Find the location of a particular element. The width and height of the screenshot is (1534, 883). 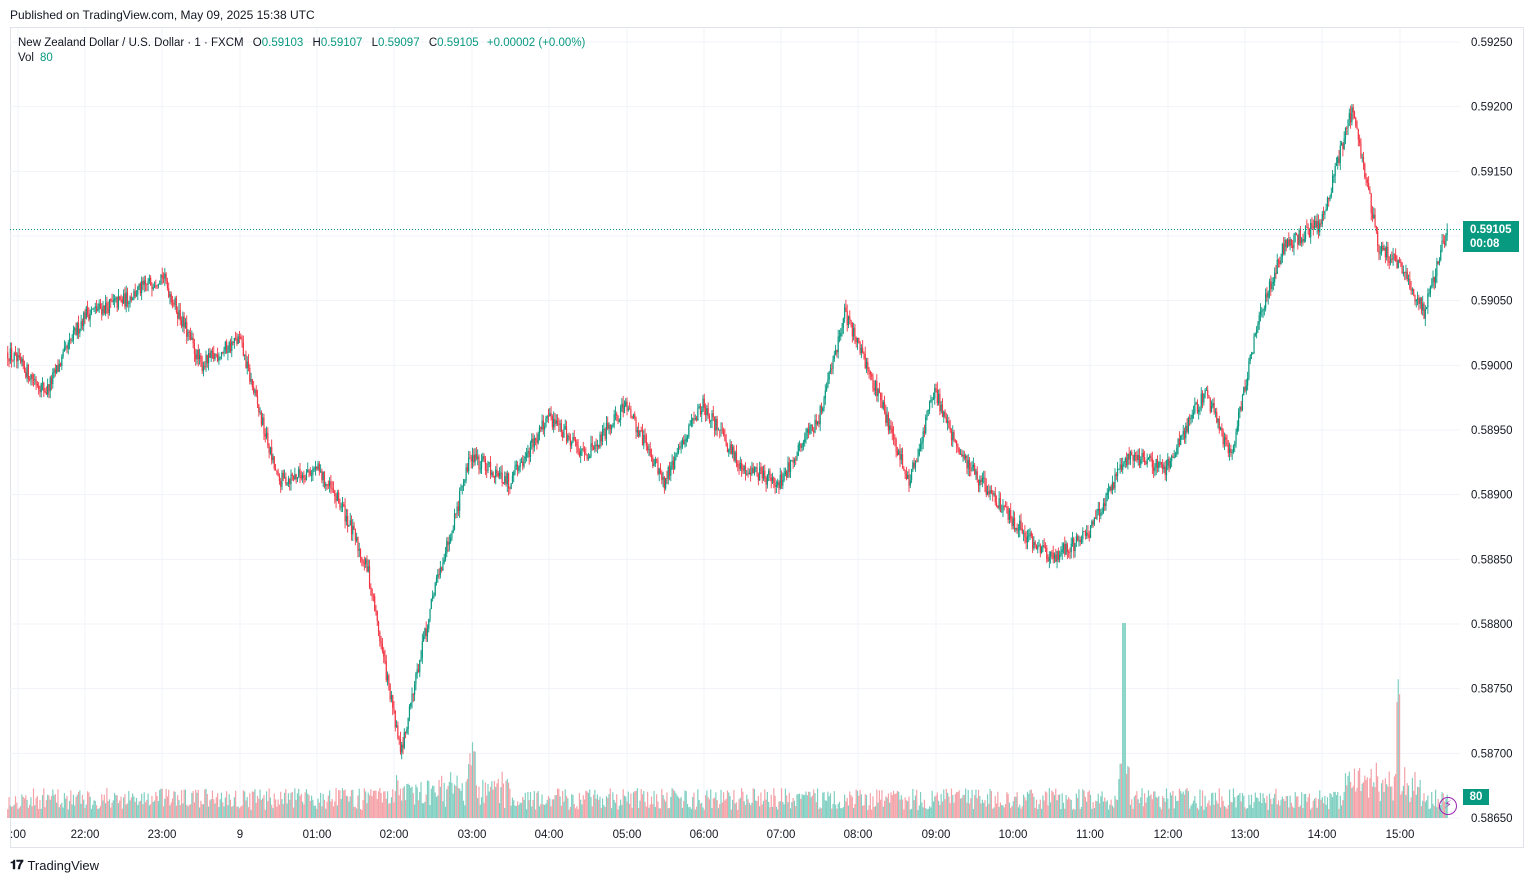

tradingview-brand: 𝟏𝟕 TradingView is located at coordinates (54, 865).